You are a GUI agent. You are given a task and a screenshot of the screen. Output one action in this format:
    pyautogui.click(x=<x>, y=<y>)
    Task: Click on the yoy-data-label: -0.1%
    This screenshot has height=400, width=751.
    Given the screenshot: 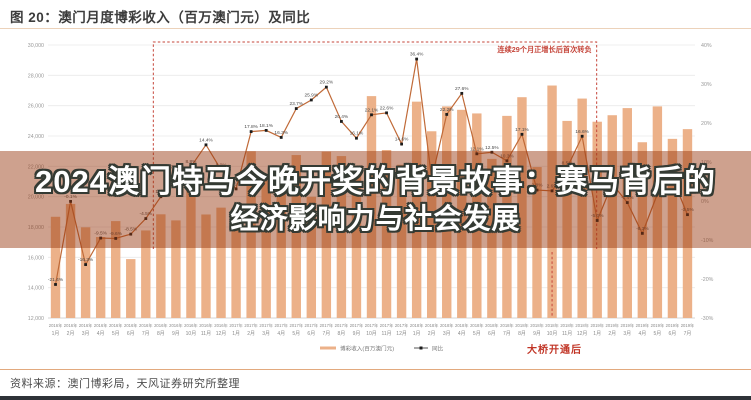 What is the action you would take?
    pyautogui.click(x=70, y=197)
    